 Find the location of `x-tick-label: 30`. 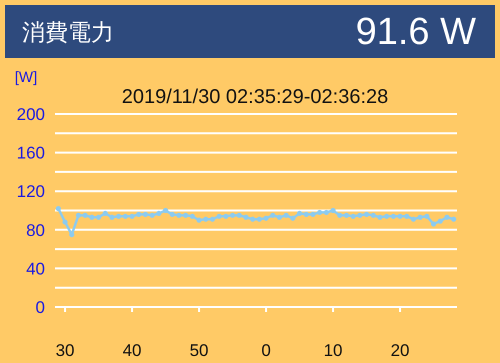

x-tick-label: 30 is located at coordinates (65, 350).